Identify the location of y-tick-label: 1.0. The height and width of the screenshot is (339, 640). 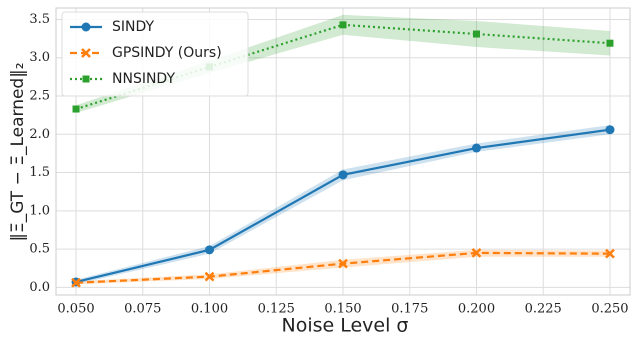
(39, 210).